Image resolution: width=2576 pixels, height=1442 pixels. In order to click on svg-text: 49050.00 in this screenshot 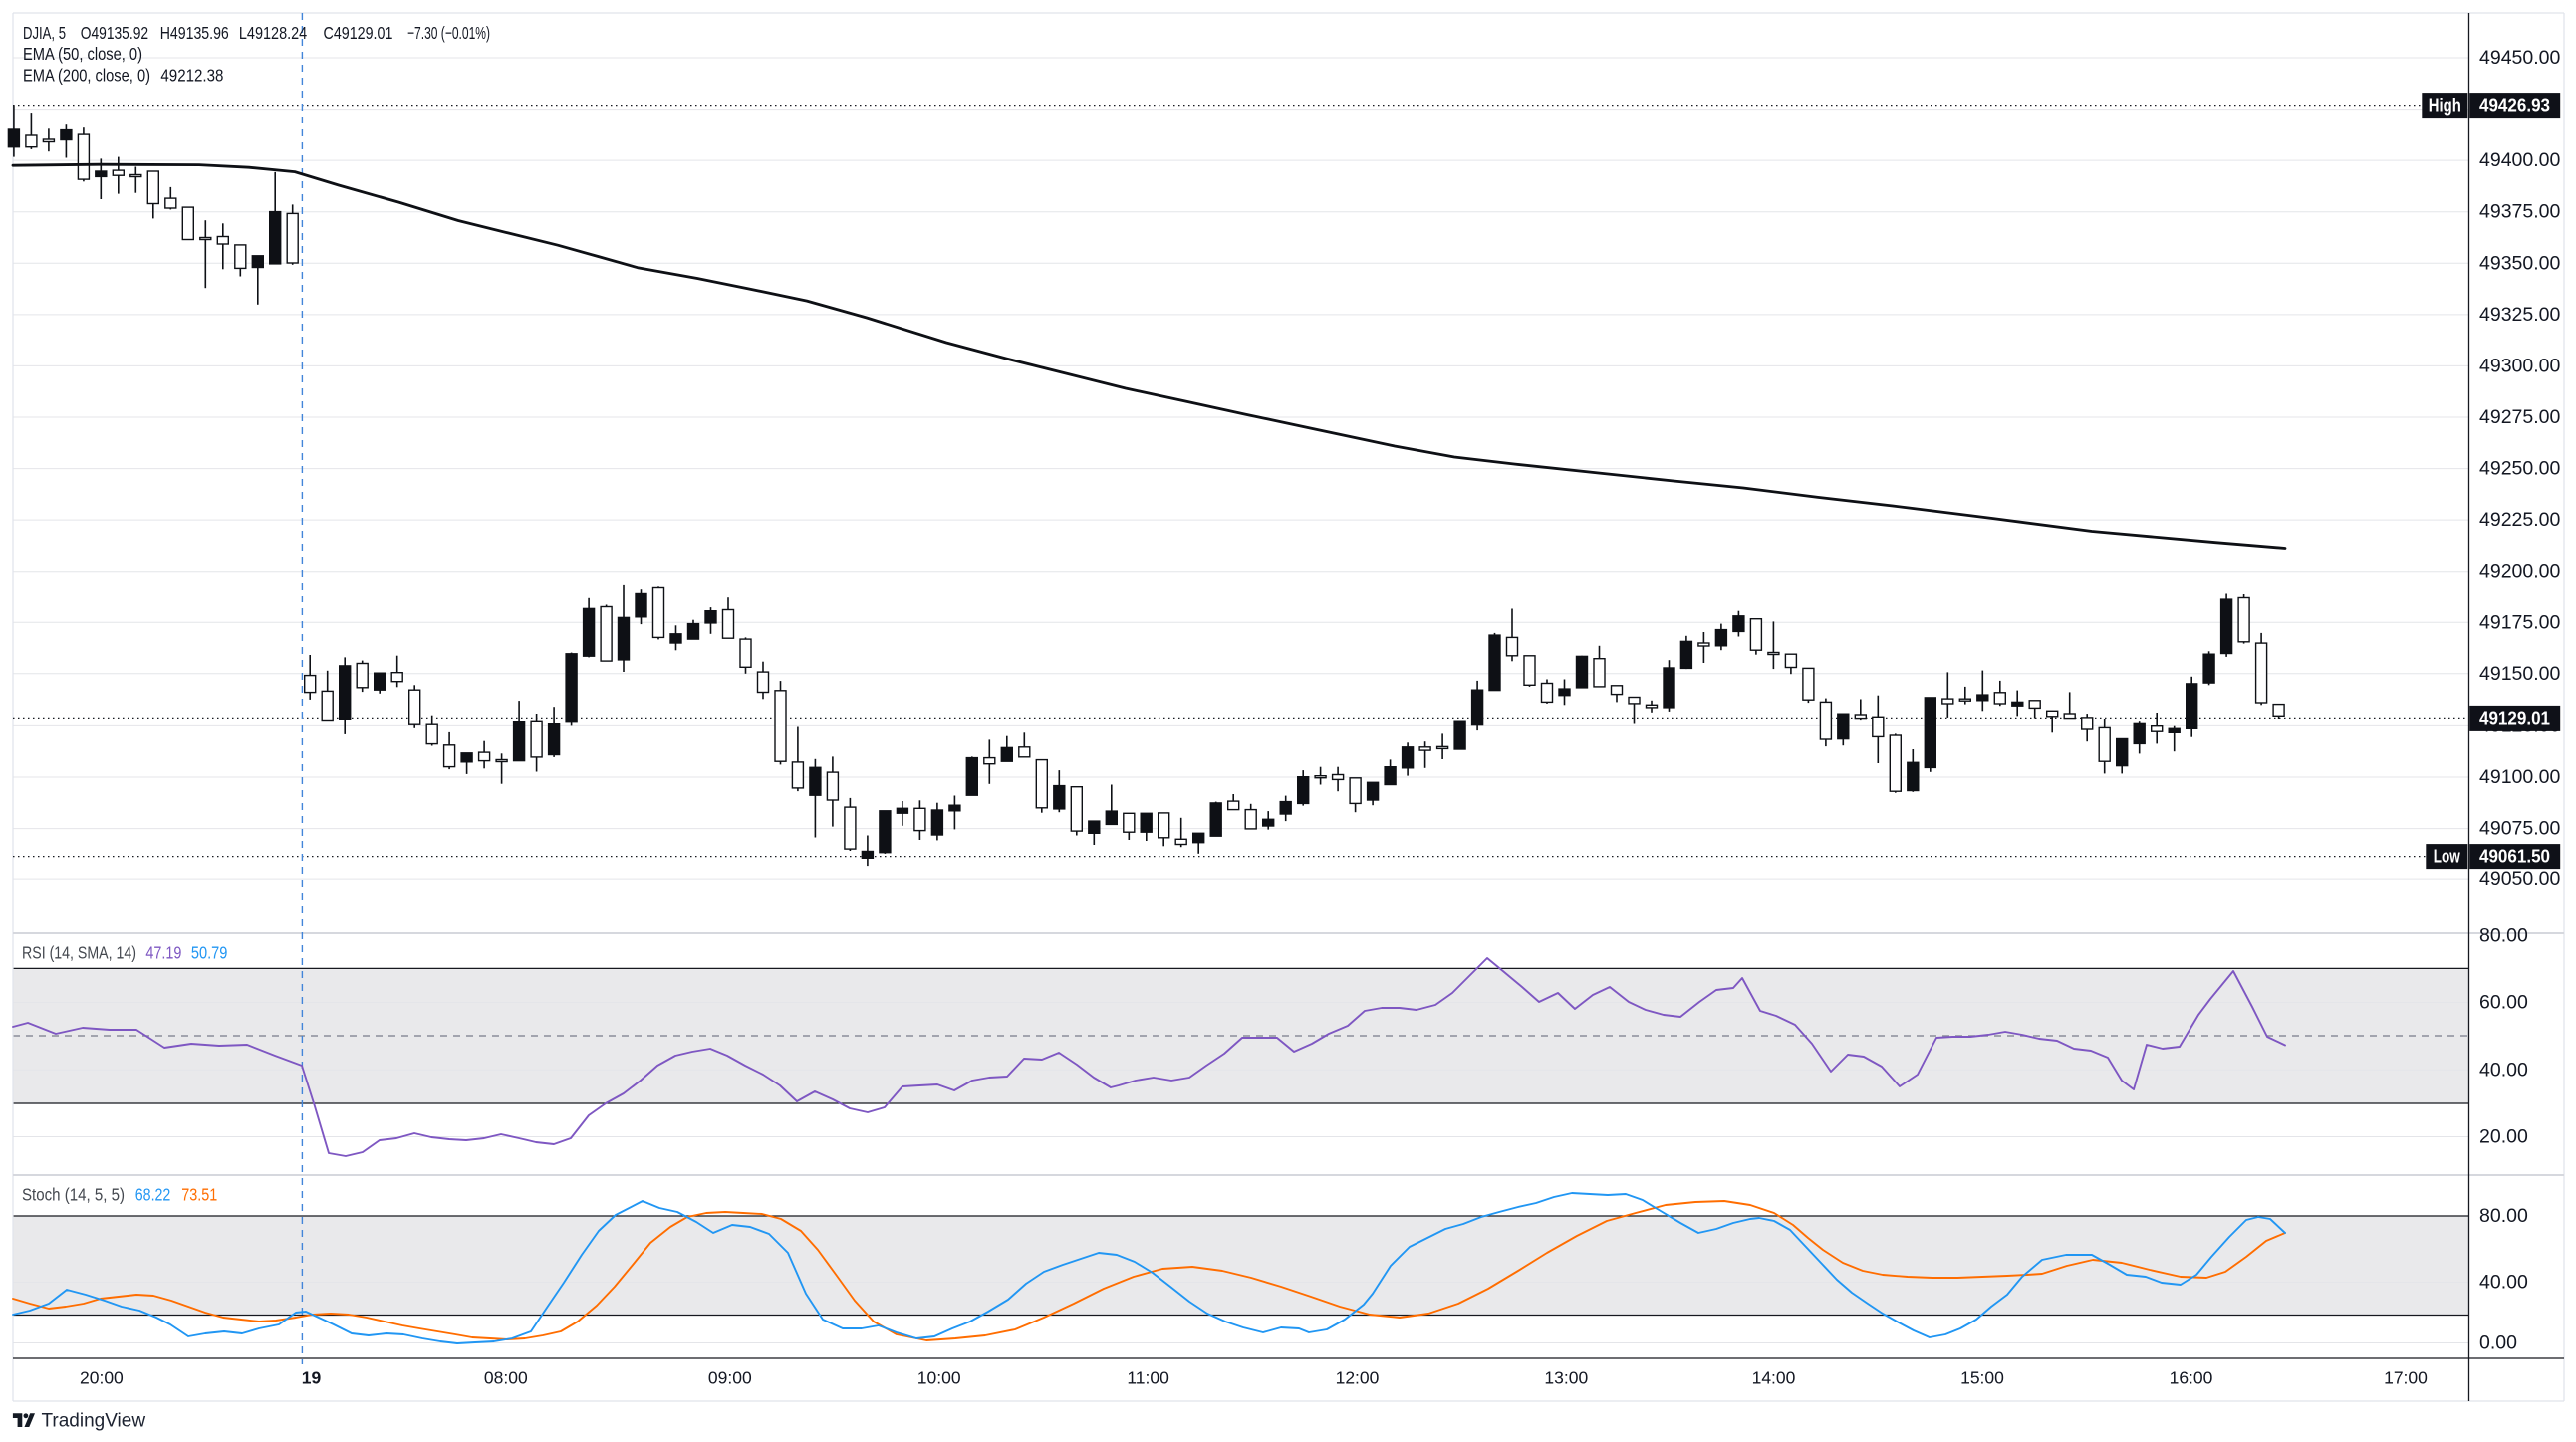, I will do `click(2519, 879)`.